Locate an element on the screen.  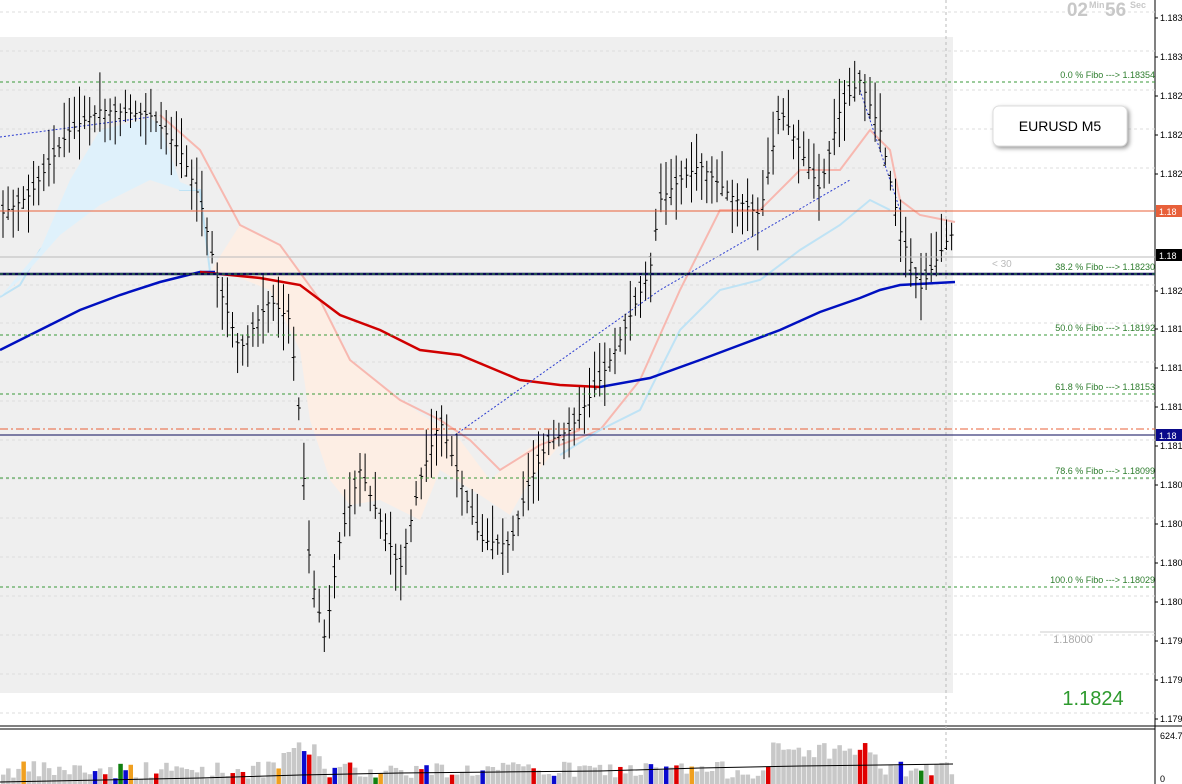
volume-axis-label: 0 is located at coordinates (1162, 779).